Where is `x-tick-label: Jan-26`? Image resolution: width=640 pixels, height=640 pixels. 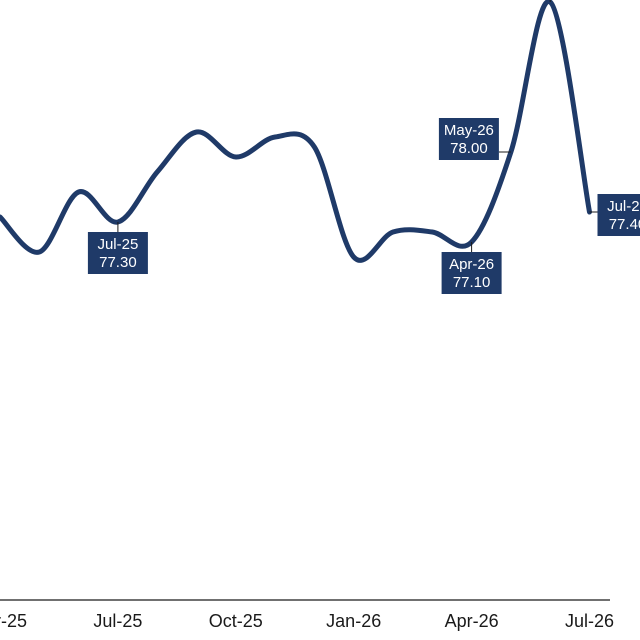
x-tick-label: Jan-26 is located at coordinates (353, 621).